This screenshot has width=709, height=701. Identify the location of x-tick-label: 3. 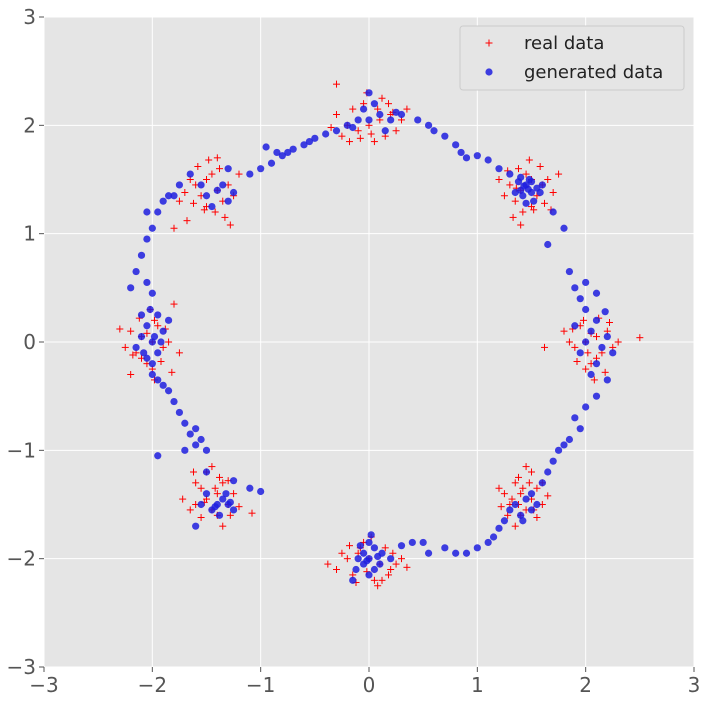
(694, 685).